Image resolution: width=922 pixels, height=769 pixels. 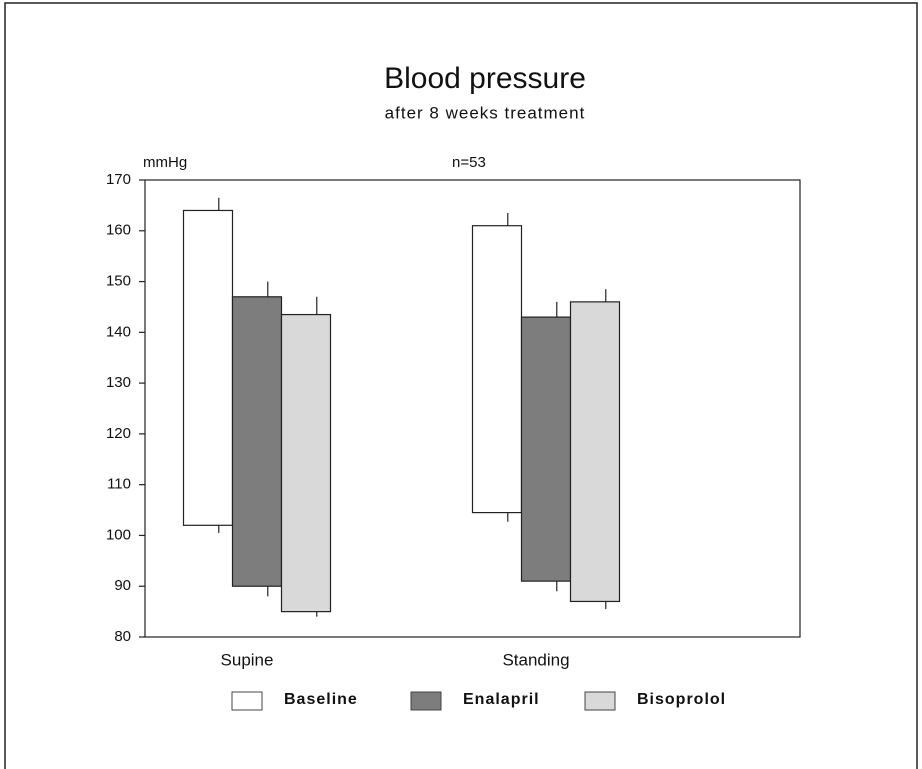 I want to click on y-tick-label: 160, so click(x=118, y=230).